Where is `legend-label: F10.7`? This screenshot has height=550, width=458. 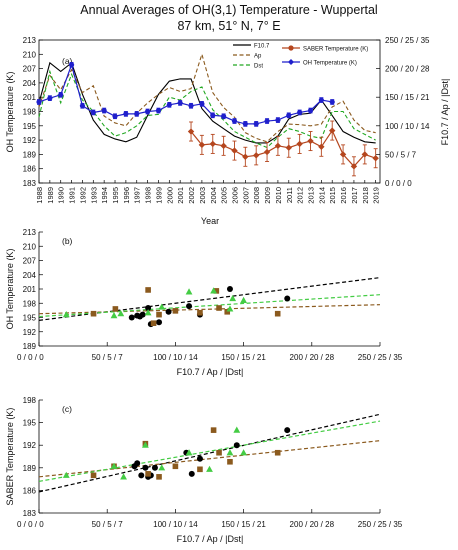
legend-label: F10.7 is located at coordinates (262, 47).